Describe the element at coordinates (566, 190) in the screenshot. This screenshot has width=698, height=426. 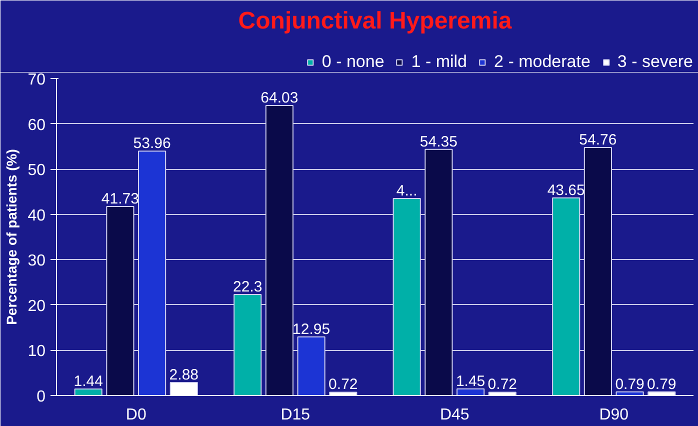
I see `data-label: 43.65` at that location.